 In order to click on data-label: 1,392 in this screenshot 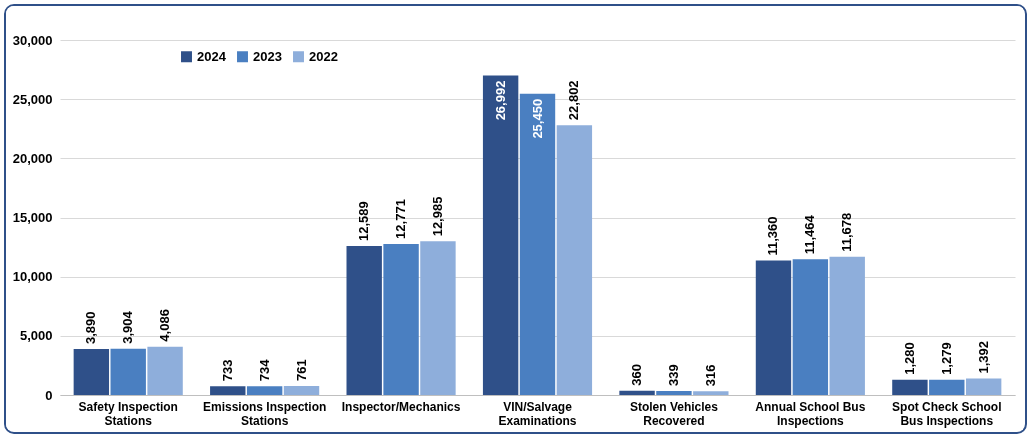, I will do `click(983, 357)`.